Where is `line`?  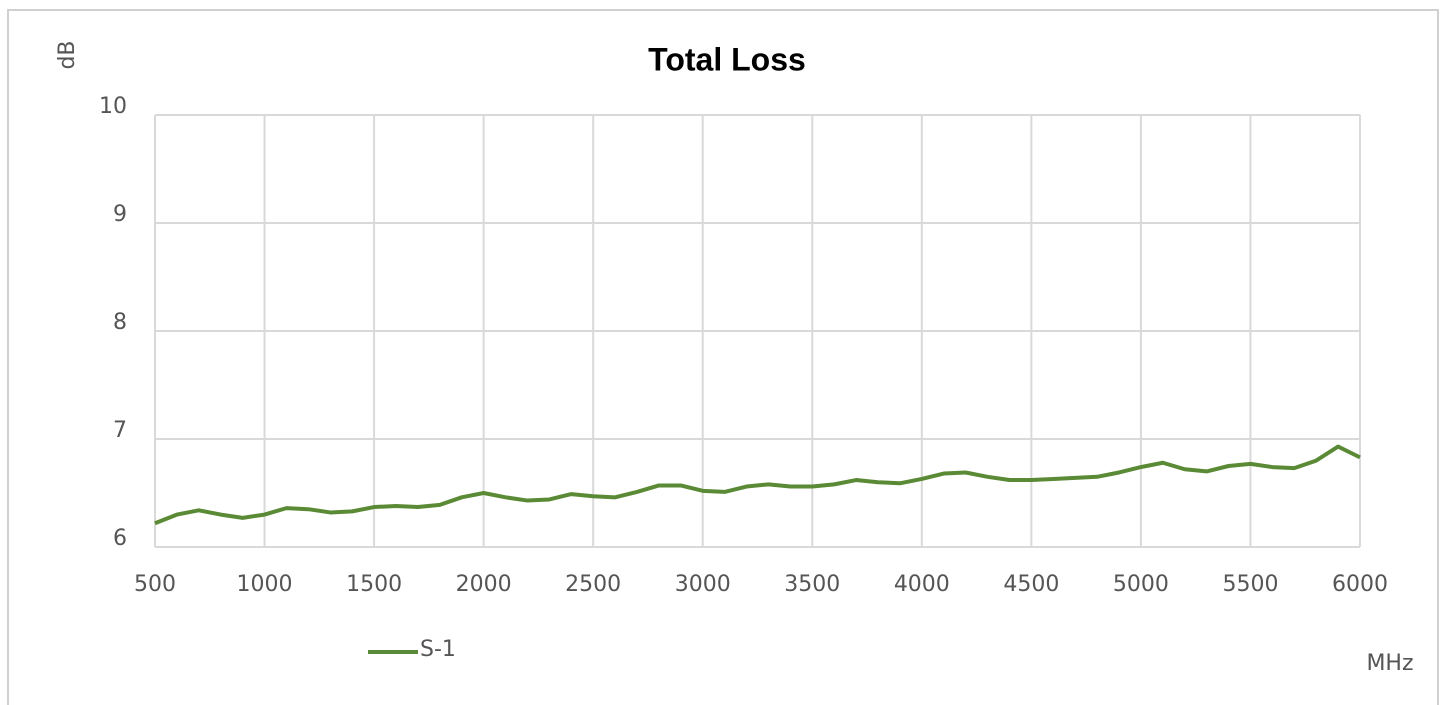
line is located at coordinates (757, 485).